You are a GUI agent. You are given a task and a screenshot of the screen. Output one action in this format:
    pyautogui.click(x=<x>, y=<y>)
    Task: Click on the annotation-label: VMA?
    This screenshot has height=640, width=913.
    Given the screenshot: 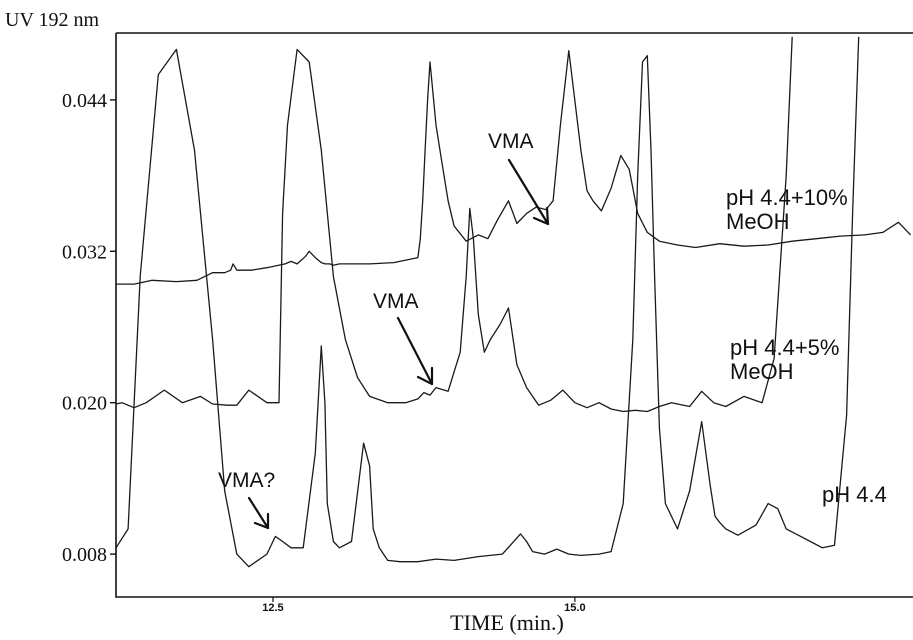 What is the action you would take?
    pyautogui.click(x=246, y=480)
    